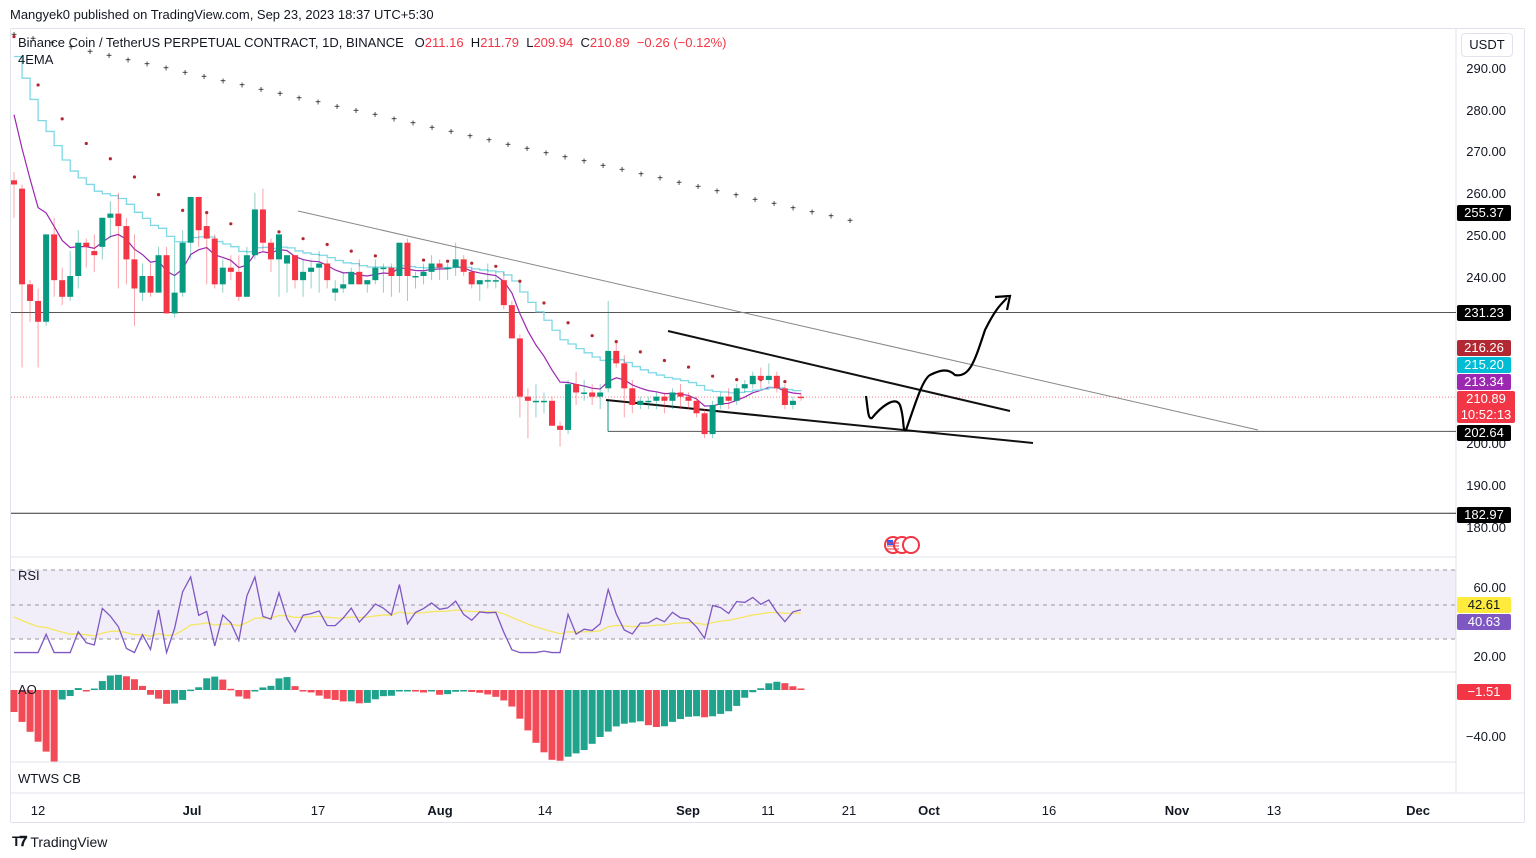 This screenshot has width=1536, height=858. I want to click on price-tag: 215.20, so click(1484, 365).